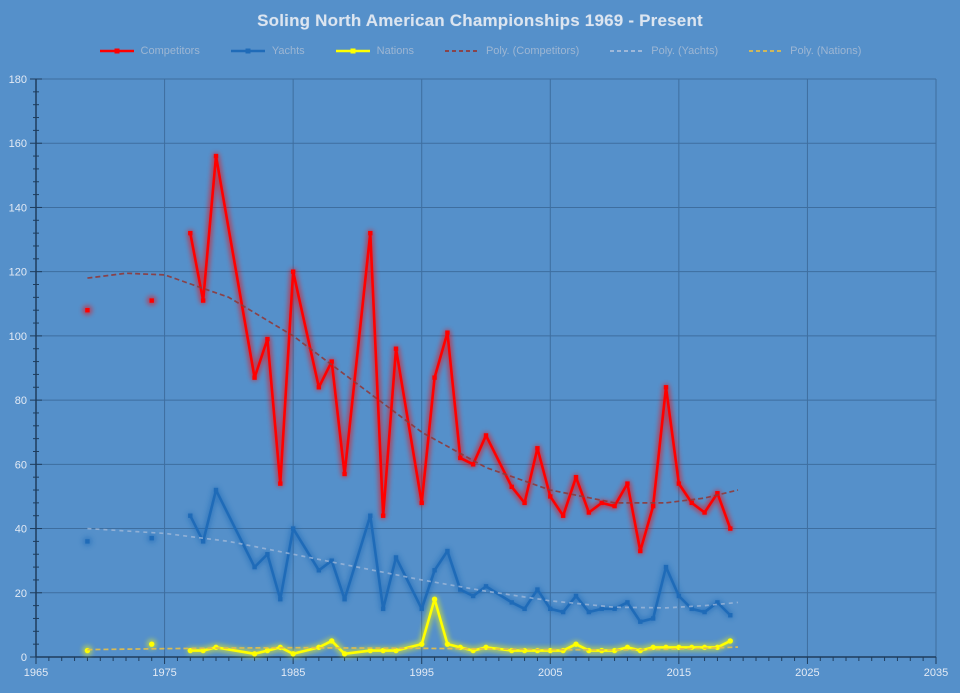 This screenshot has width=960, height=693. What do you see at coordinates (685, 51) in the screenshot?
I see `legend-label-poly-yachts: Poly. (Yachts)` at bounding box center [685, 51].